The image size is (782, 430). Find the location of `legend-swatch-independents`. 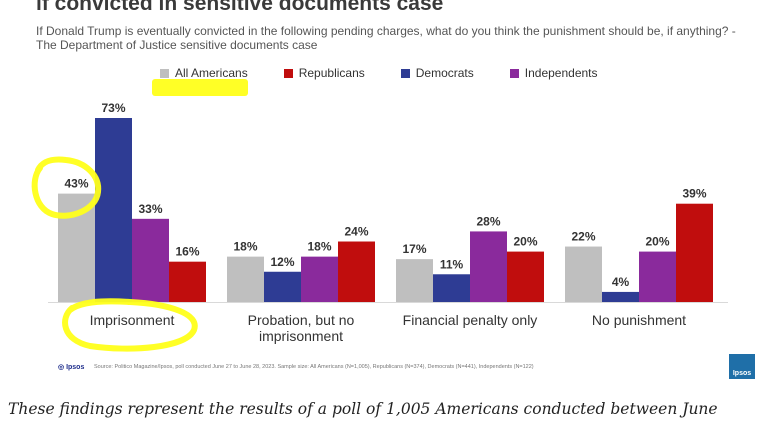

legend-swatch-independents is located at coordinates (514, 73).